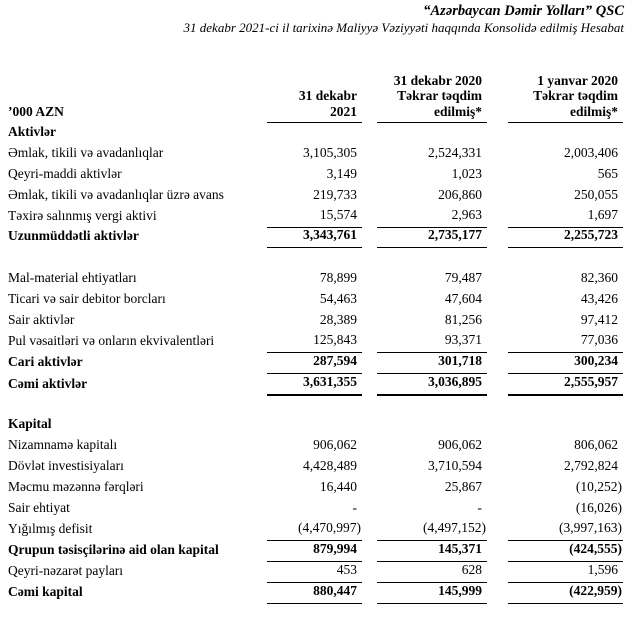 The image size is (628, 626). Describe the element at coordinates (76, 487) in the screenshot. I see `row-label: Məcmu məzənnə fərqləri` at that location.